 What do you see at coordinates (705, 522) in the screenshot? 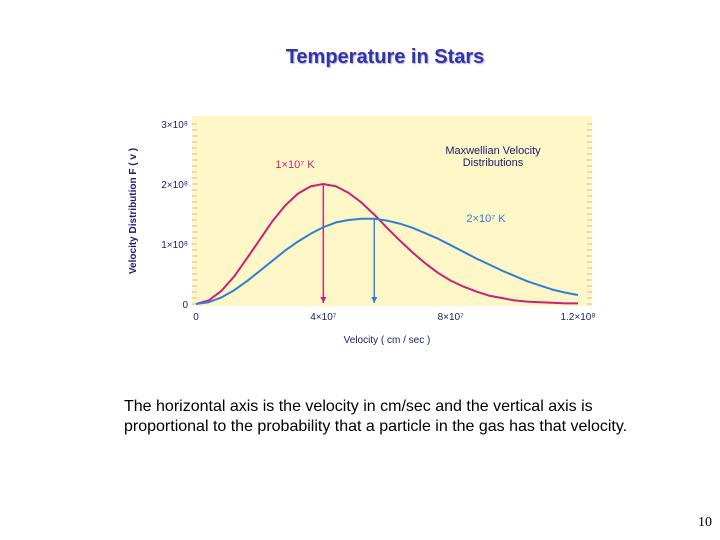
I see `page-number: 10` at bounding box center [705, 522].